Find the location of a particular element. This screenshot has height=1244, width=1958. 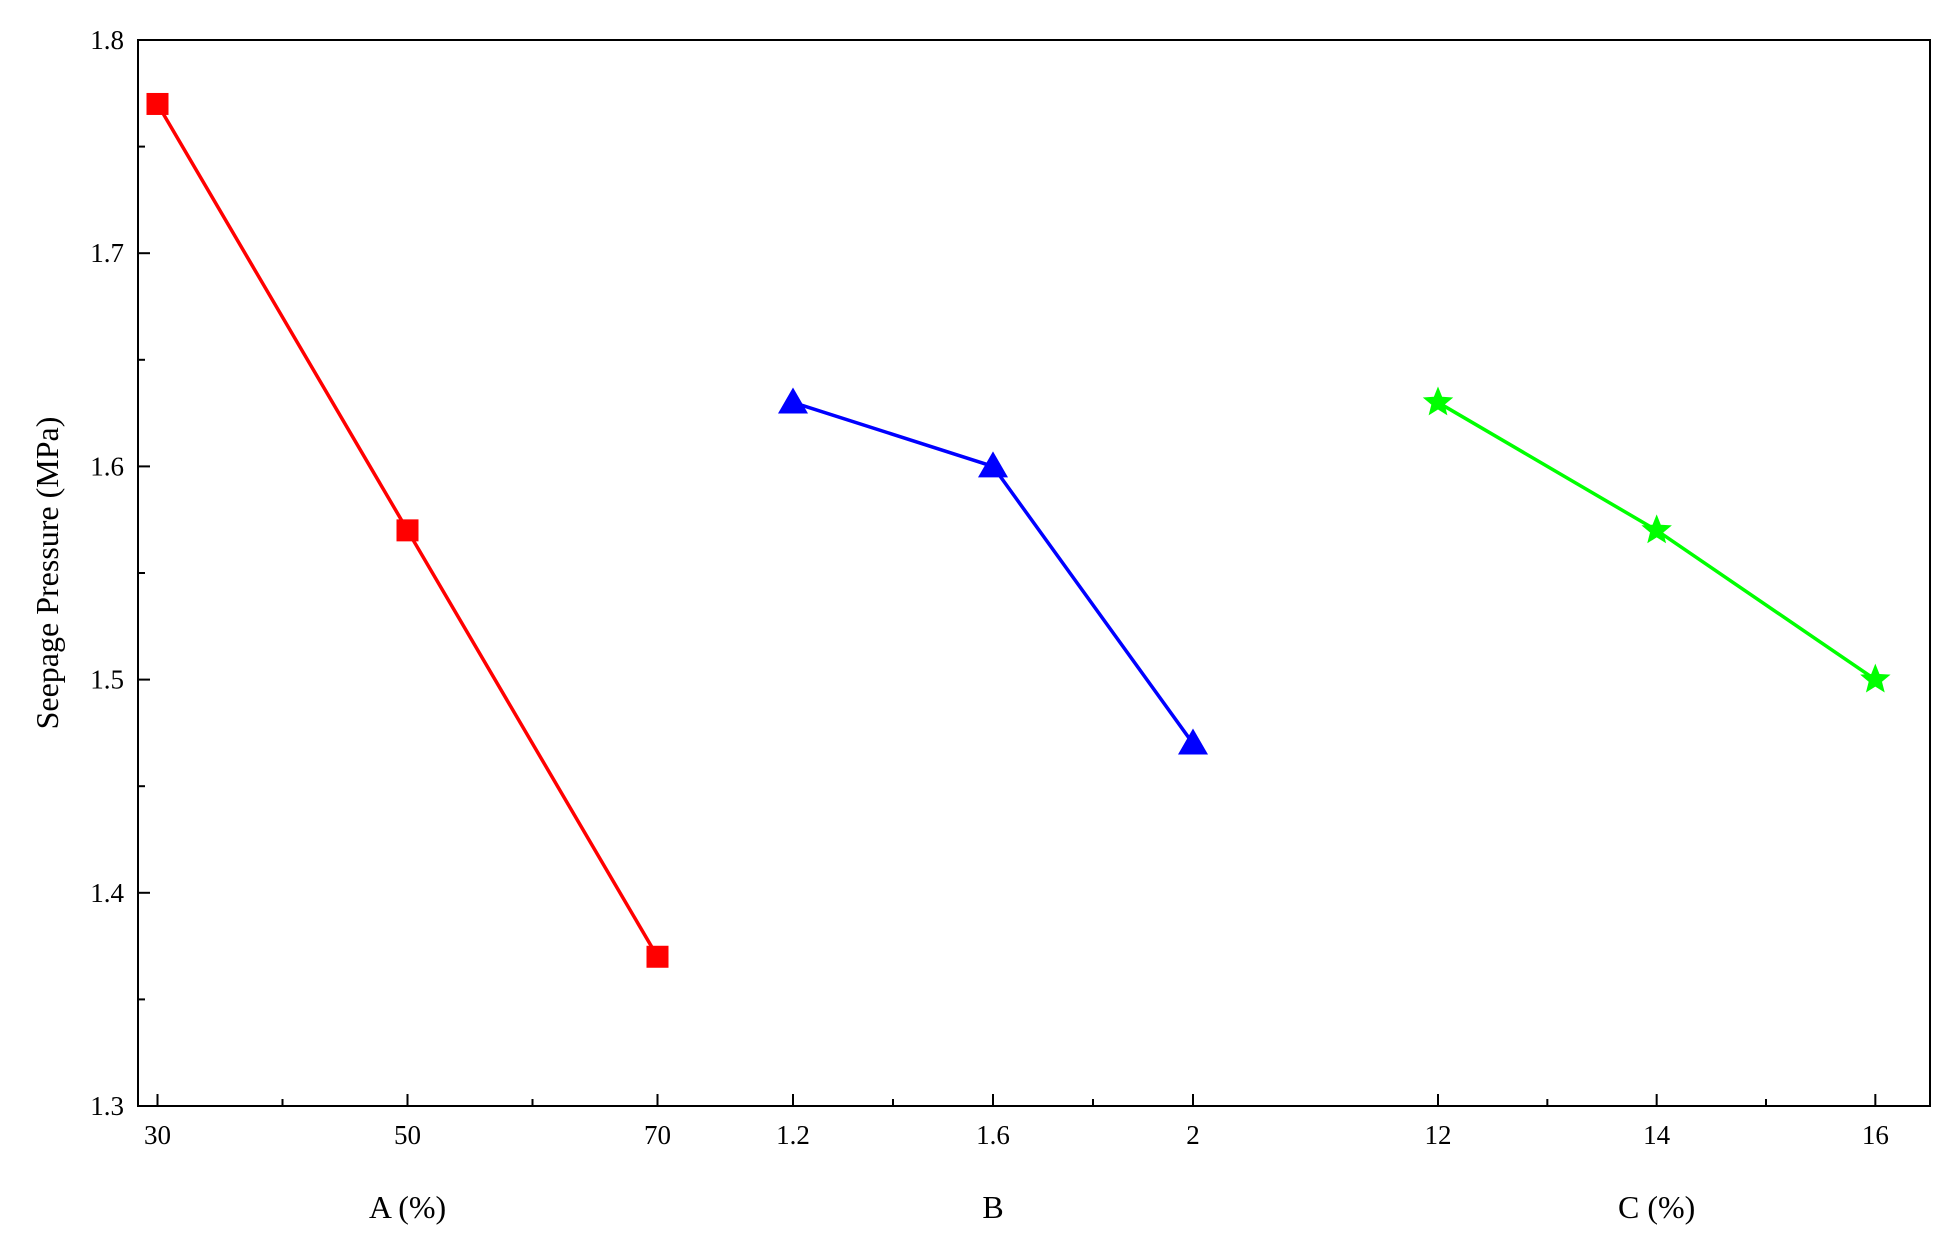

x-tick-label: 16 is located at coordinates (1875, 1135).